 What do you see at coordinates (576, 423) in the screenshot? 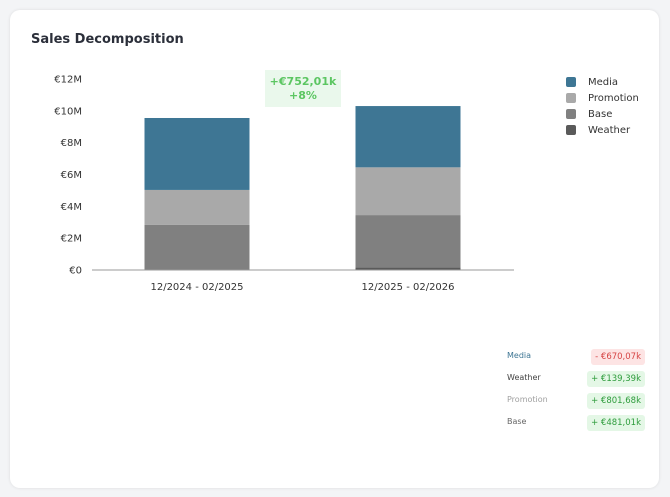
I see `summary-row-base: Base + €481,01k` at bounding box center [576, 423].